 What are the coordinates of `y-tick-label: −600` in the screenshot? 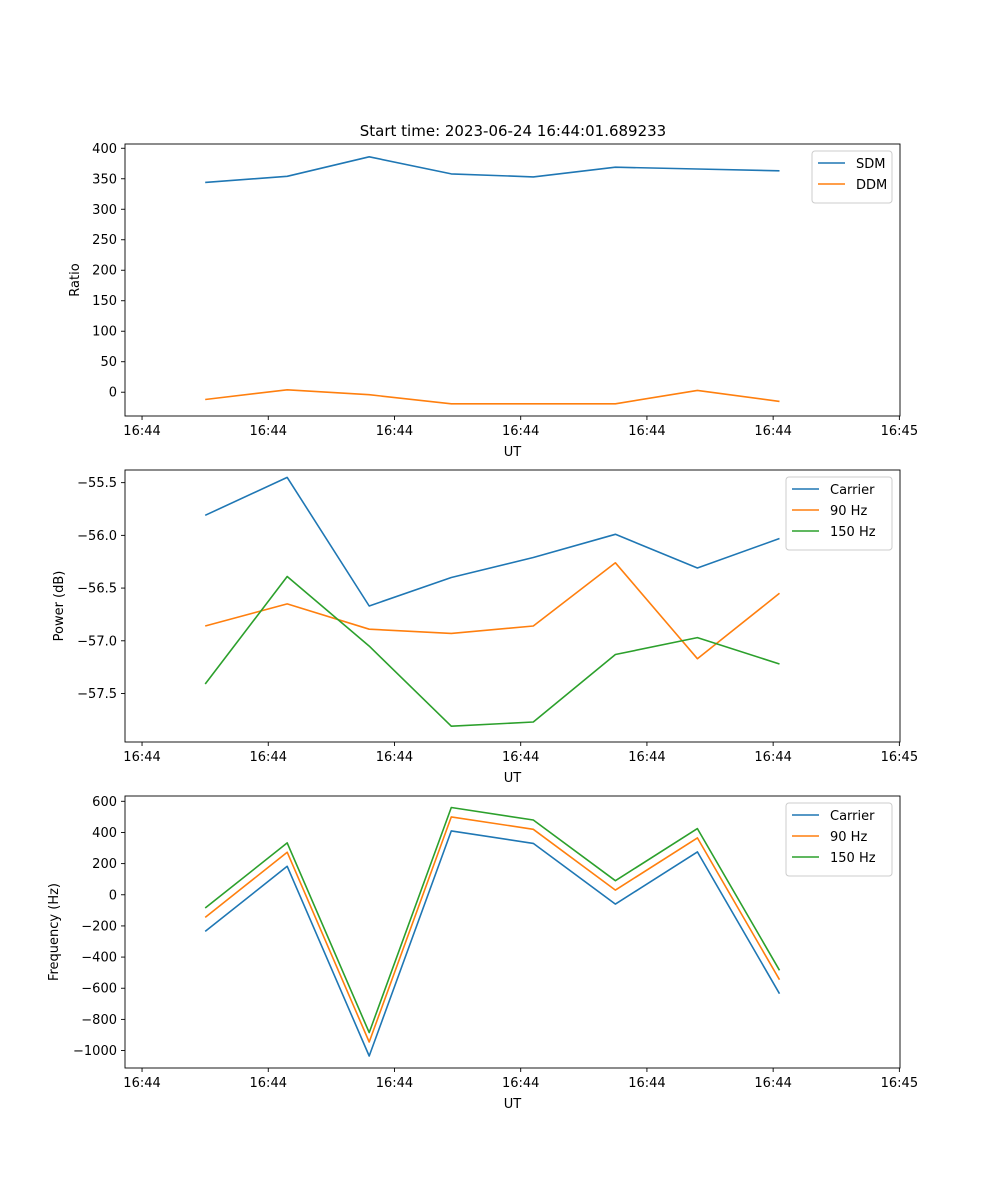 It's located at (99, 989).